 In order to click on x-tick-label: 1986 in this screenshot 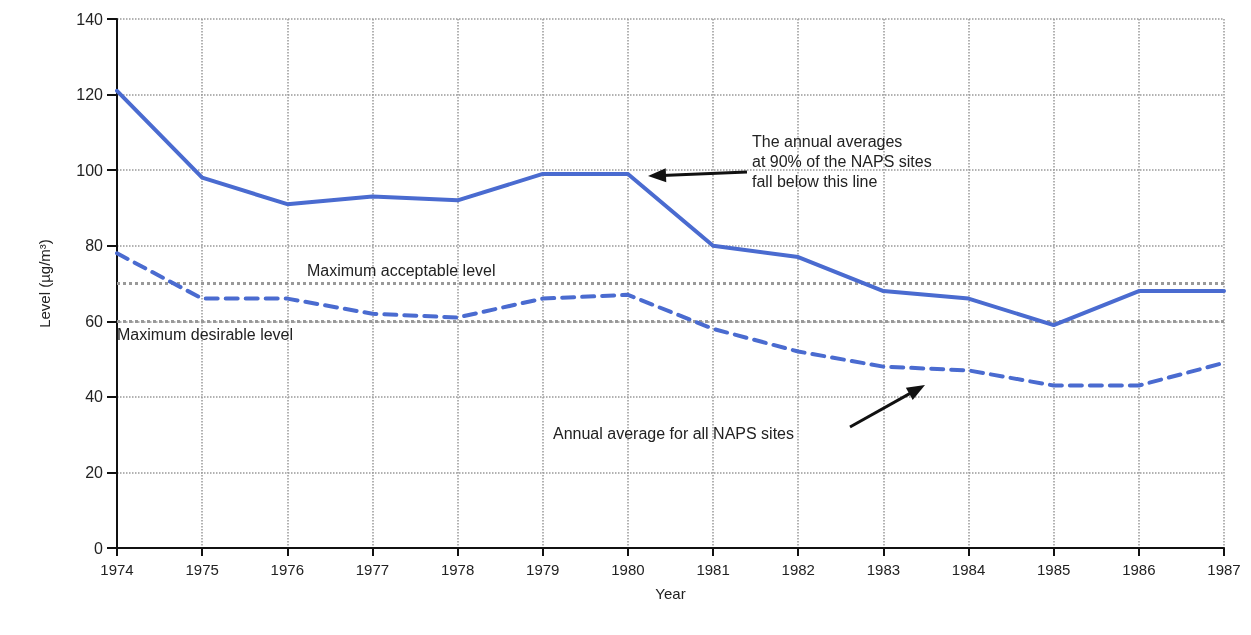, I will do `click(1139, 569)`.